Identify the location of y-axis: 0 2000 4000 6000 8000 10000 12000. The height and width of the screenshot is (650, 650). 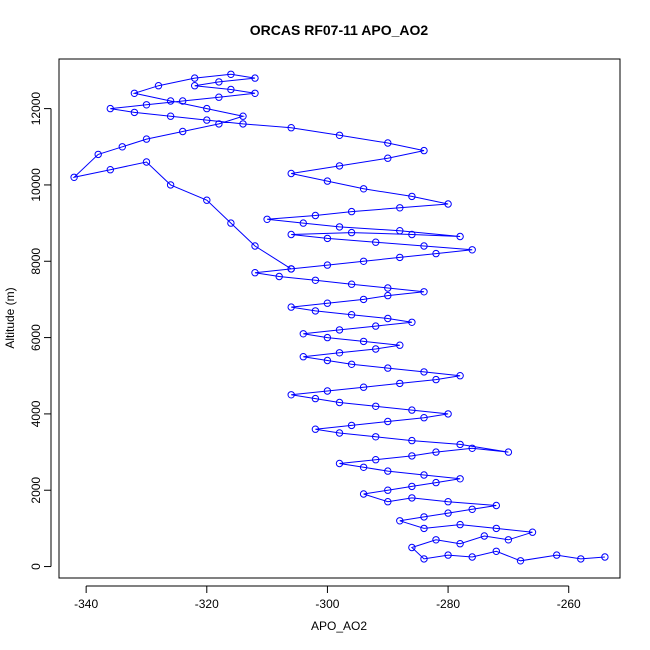
(40, 331).